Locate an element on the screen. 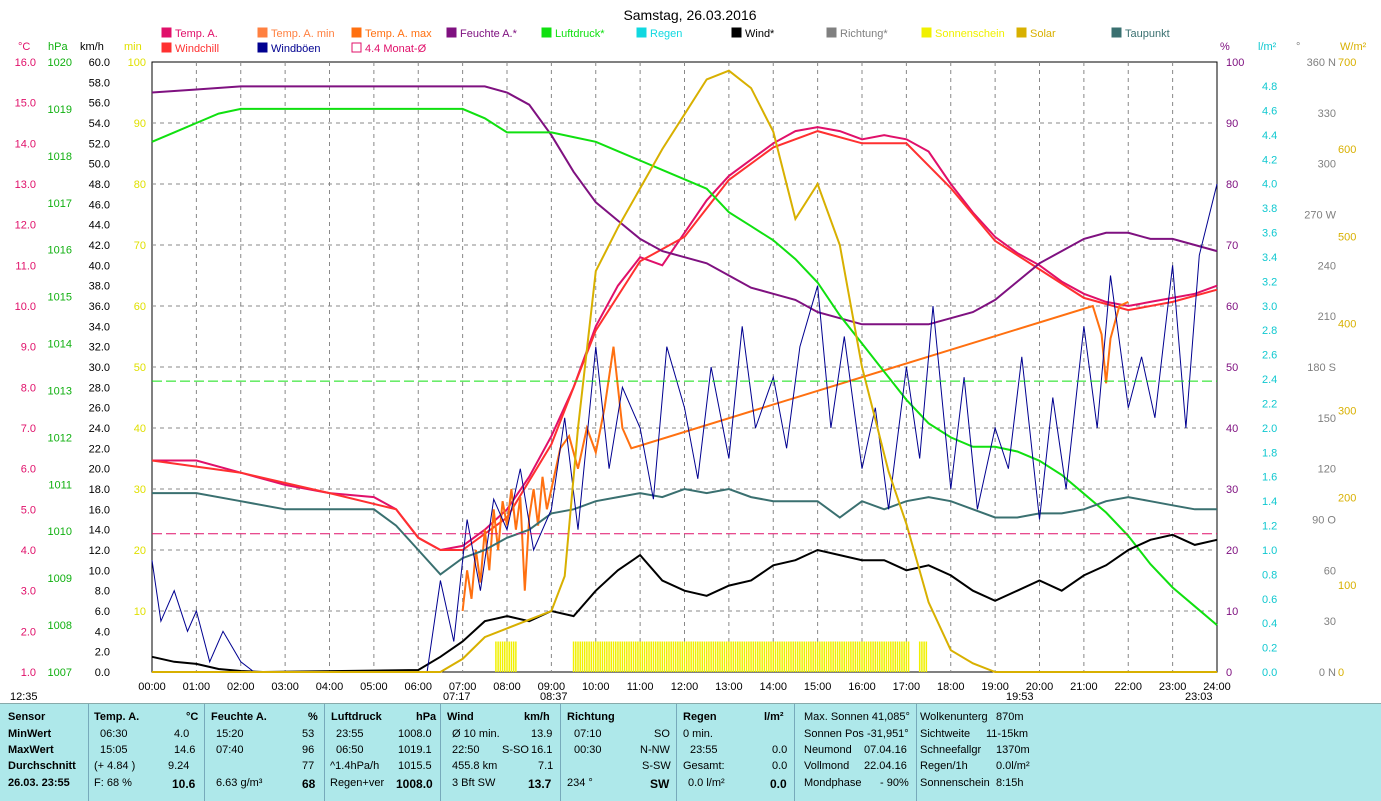  dir-max-time: 00:30 is located at coordinates (588, 750).